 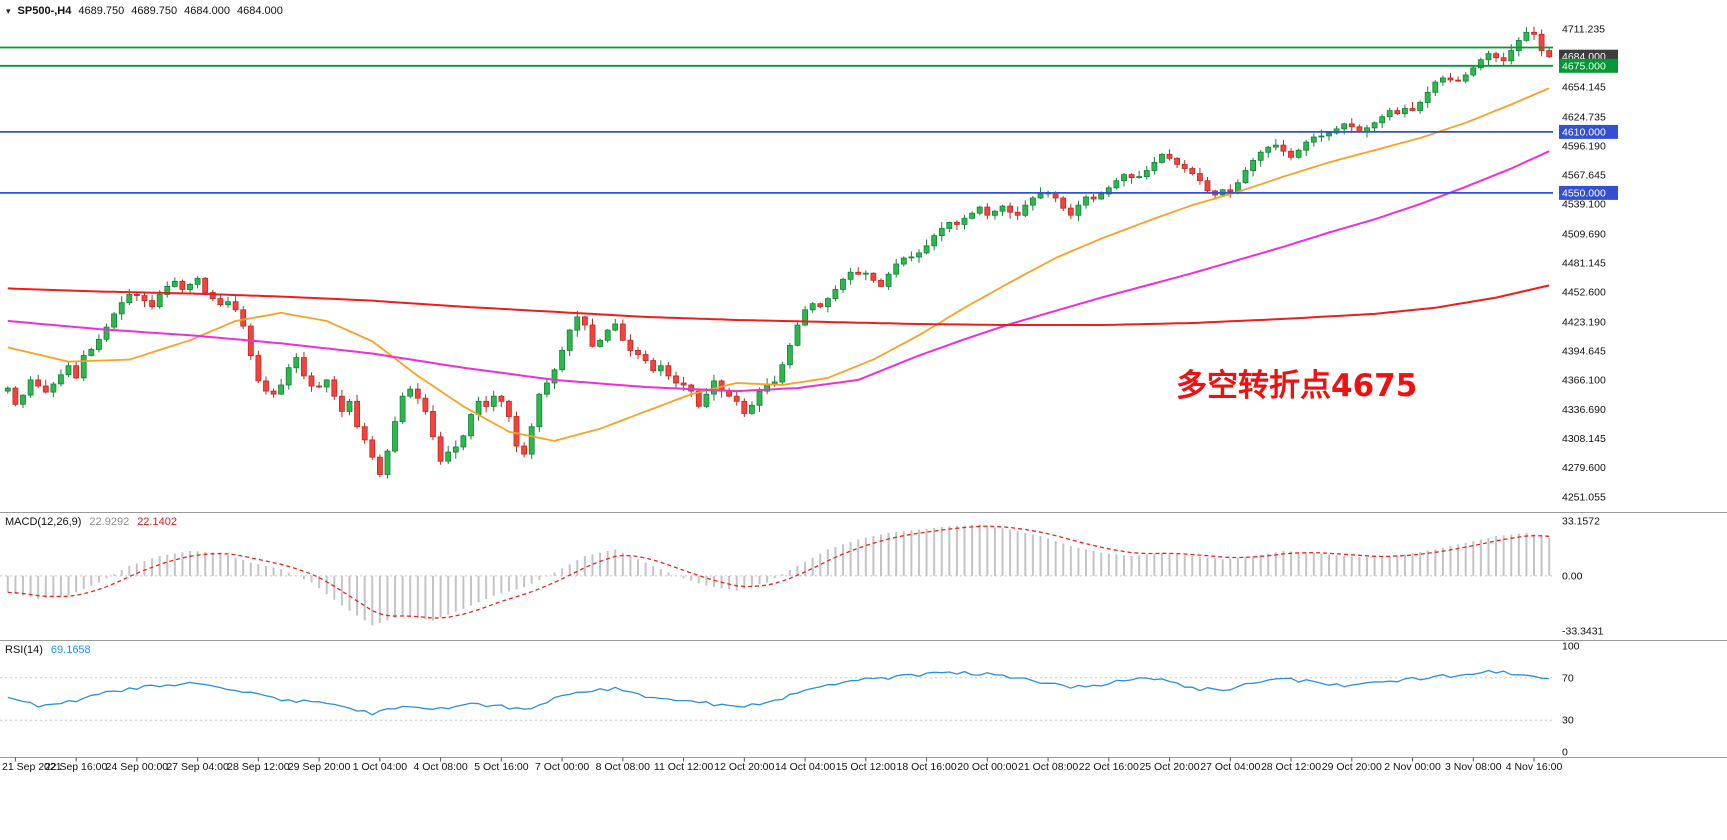 I want to click on time-tick-label: 12 Oct 20:00, so click(x=744, y=767).